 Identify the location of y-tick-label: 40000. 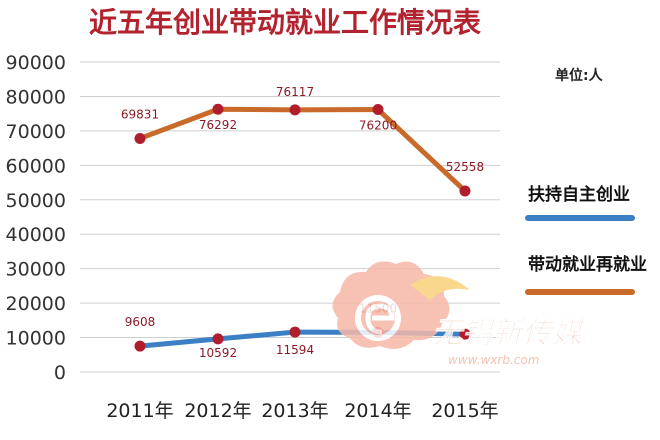
(36, 235).